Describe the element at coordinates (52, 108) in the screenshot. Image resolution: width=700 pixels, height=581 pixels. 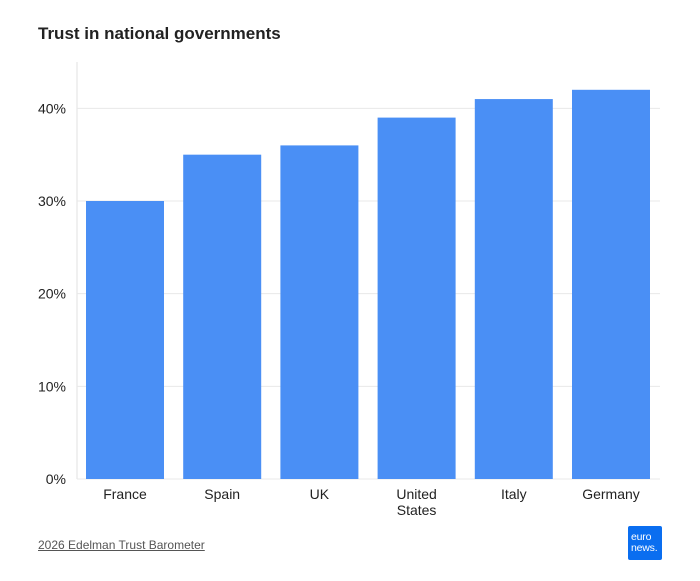
I see `y-tick-label: 40%` at that location.